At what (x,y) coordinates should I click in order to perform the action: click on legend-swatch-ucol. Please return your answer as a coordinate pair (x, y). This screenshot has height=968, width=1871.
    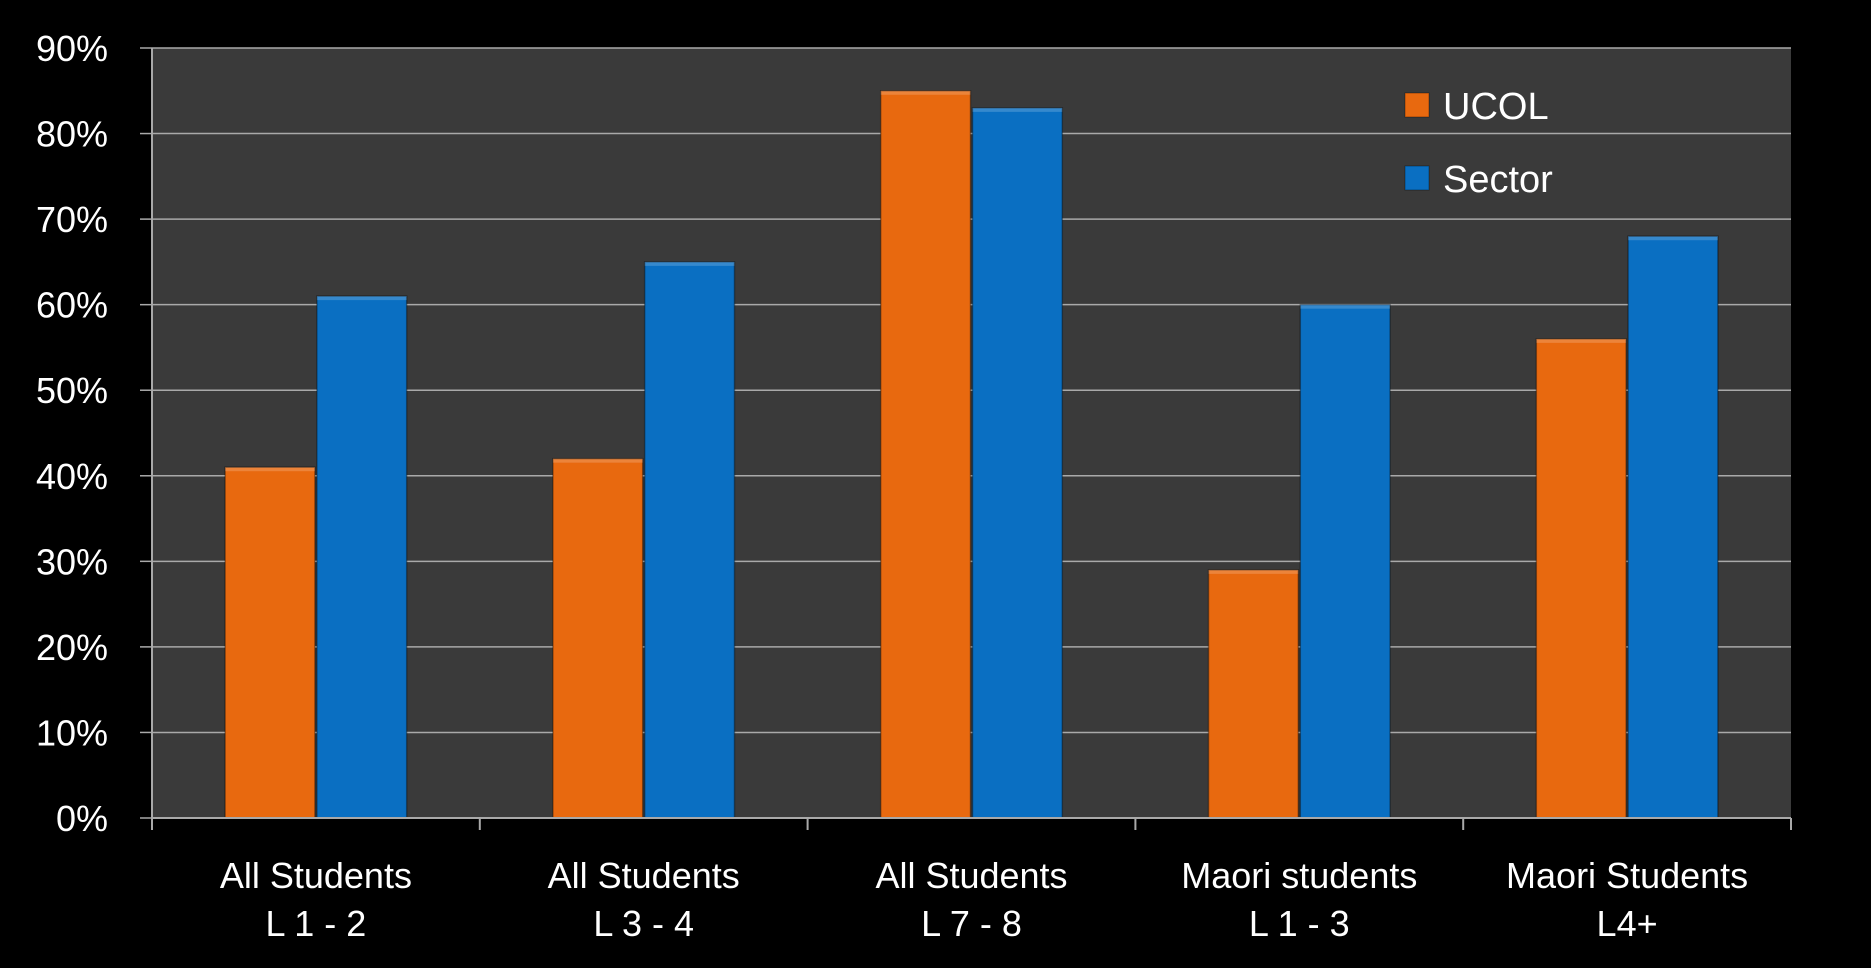
    Looking at the image, I should click on (1417, 105).